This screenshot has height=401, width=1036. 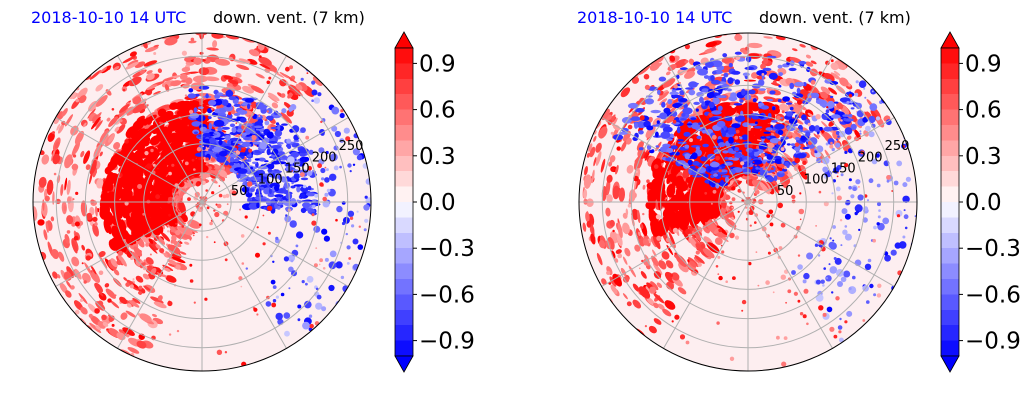 I want to click on title-variable: down. vent. (7 km), so click(x=289, y=17).